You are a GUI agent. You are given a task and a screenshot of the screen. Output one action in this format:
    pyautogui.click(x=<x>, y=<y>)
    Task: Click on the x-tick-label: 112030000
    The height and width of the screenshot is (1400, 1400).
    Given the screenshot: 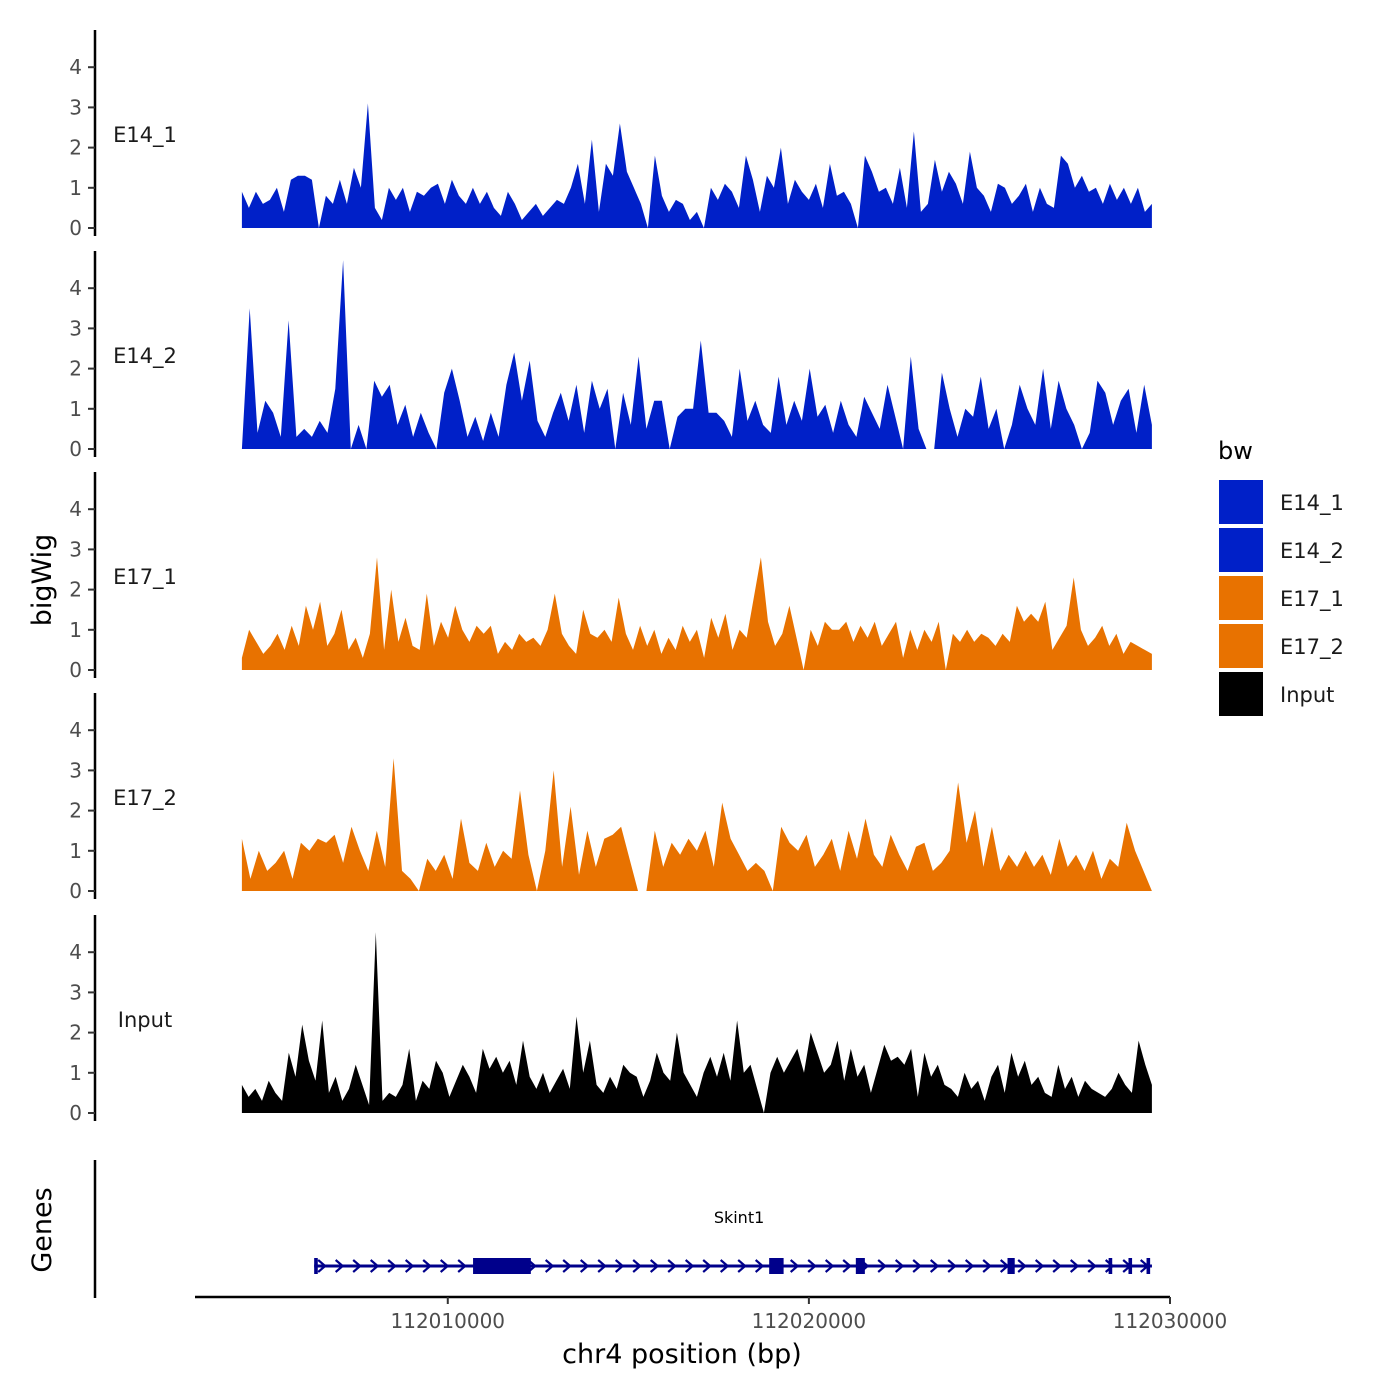 What is the action you would take?
    pyautogui.click(x=1170, y=1321)
    